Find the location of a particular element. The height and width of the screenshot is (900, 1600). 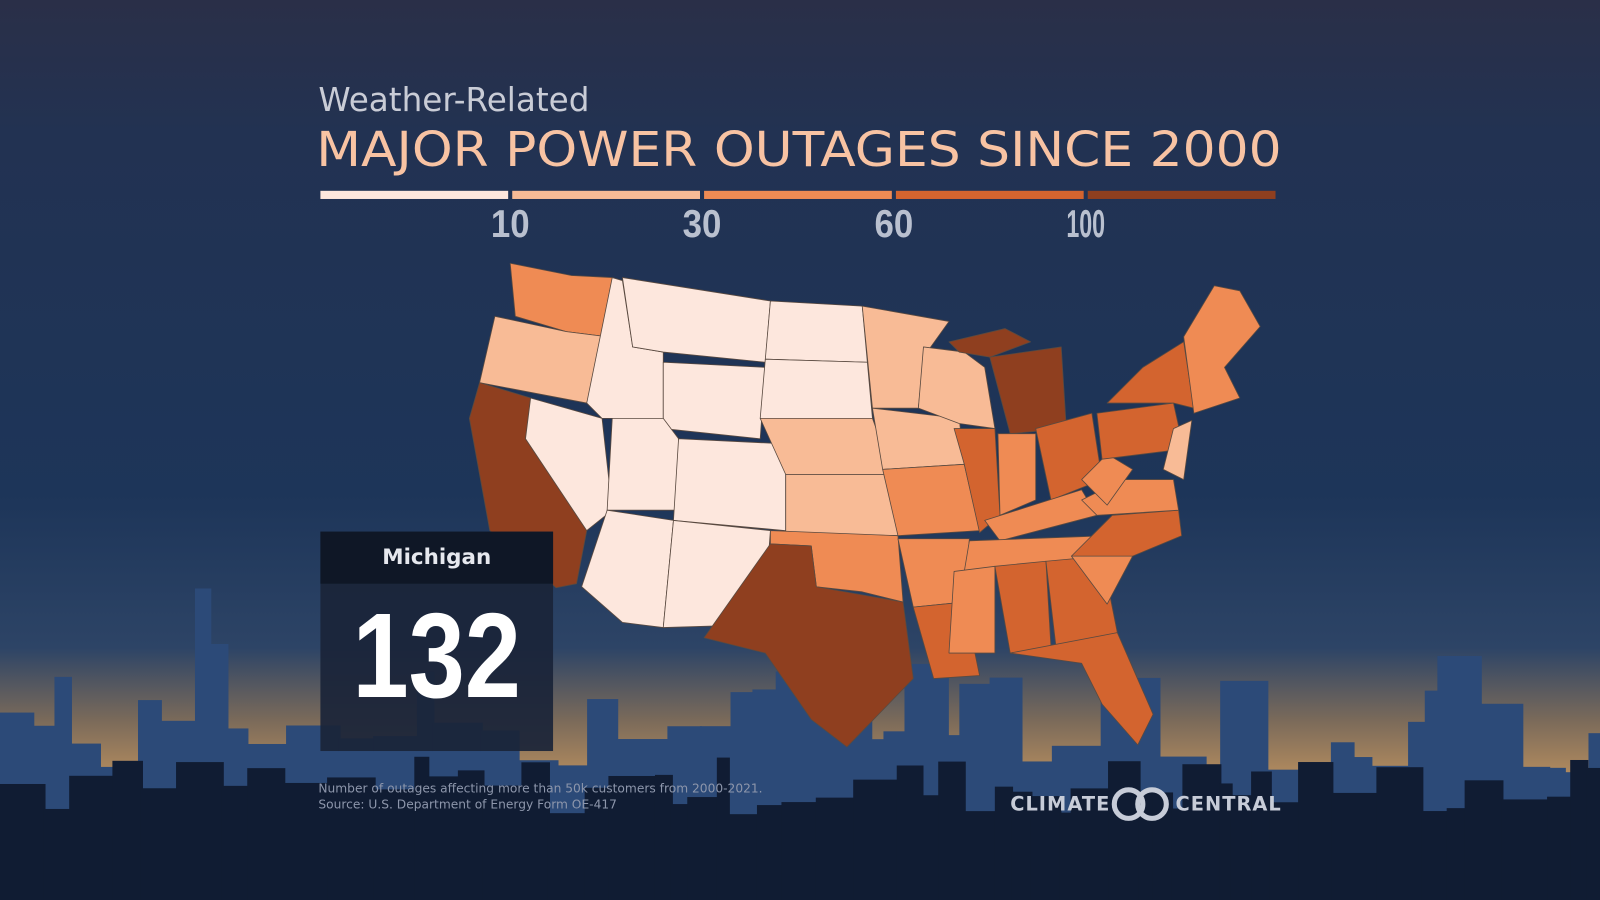

callout: Michigan 132 is located at coordinates (437, 641).